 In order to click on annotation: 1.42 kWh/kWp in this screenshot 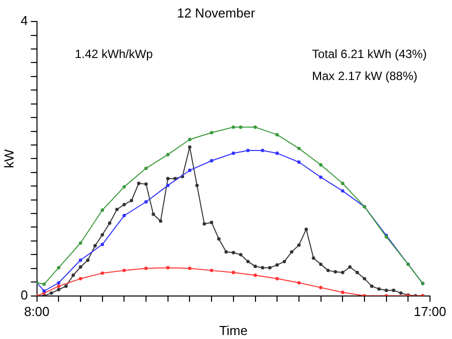, I will do `click(114, 53)`.